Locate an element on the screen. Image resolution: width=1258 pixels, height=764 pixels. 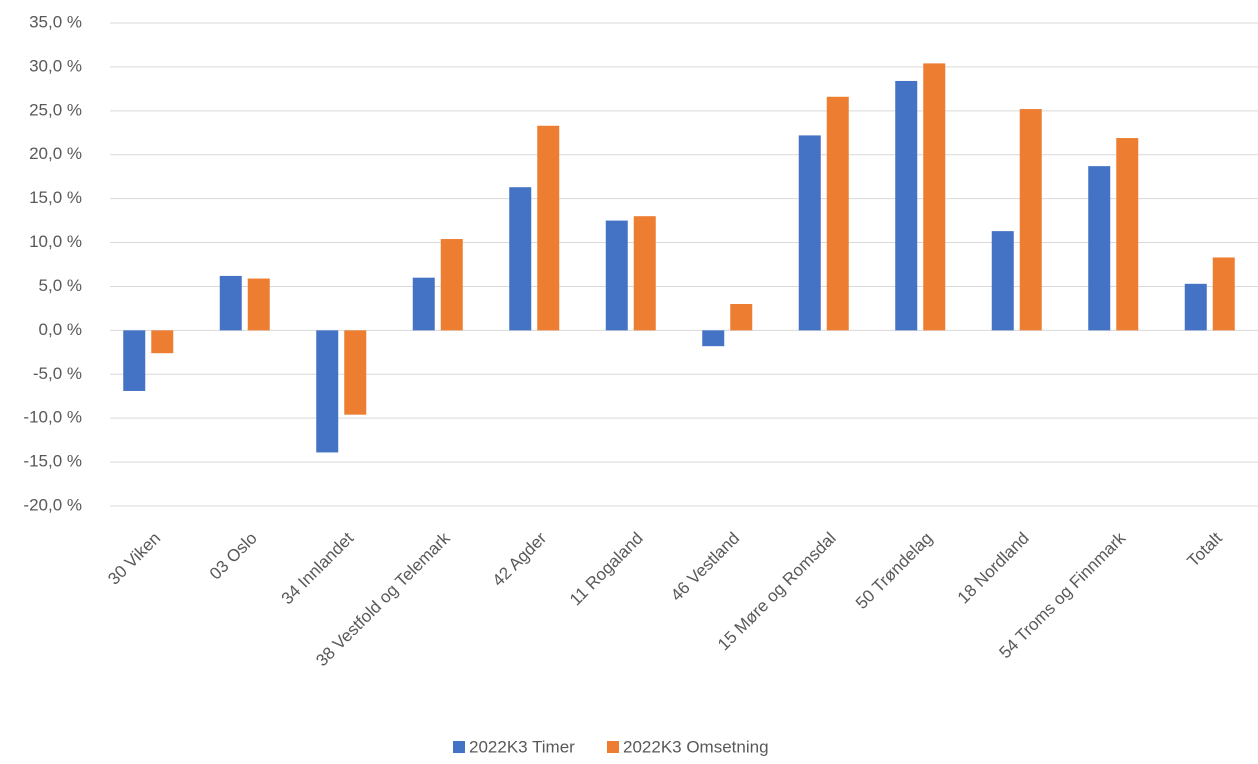
y-tick-label: -5,0 % is located at coordinates (57, 373).